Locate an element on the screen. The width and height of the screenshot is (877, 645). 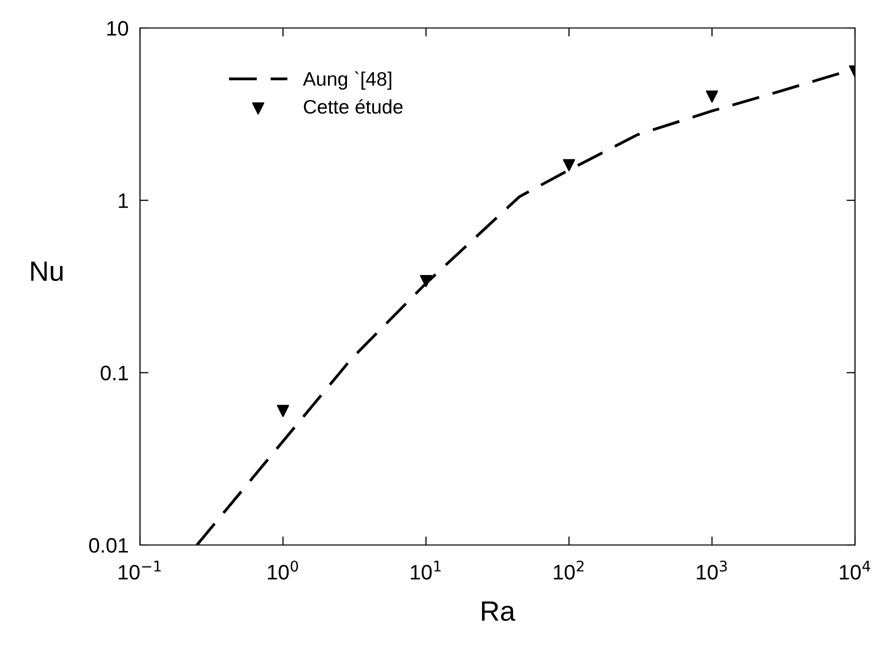
x-axis-title: Ra is located at coordinates (499, 611).